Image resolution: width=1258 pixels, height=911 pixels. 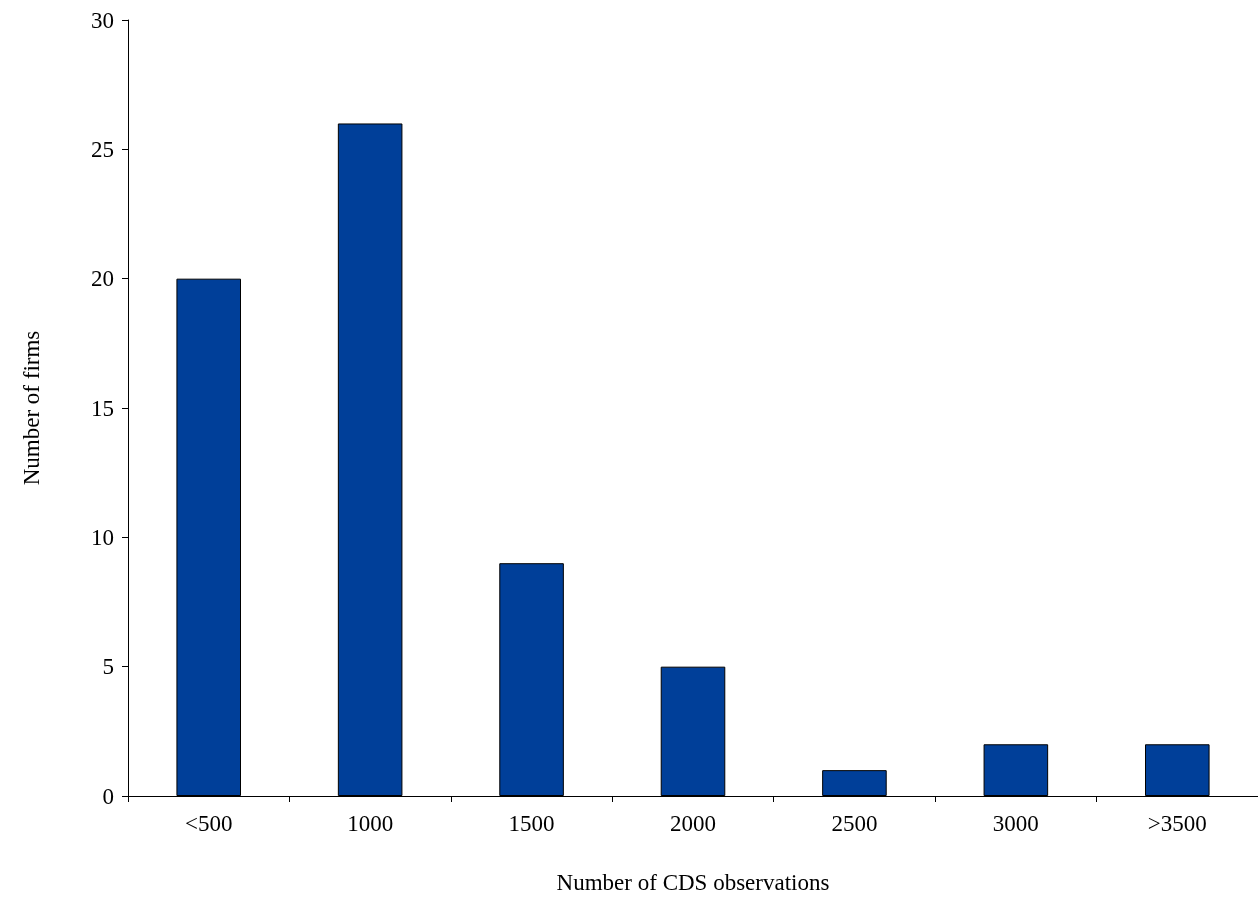 What do you see at coordinates (693, 882) in the screenshot?
I see `x-axis-title: Number of CDS observations` at bounding box center [693, 882].